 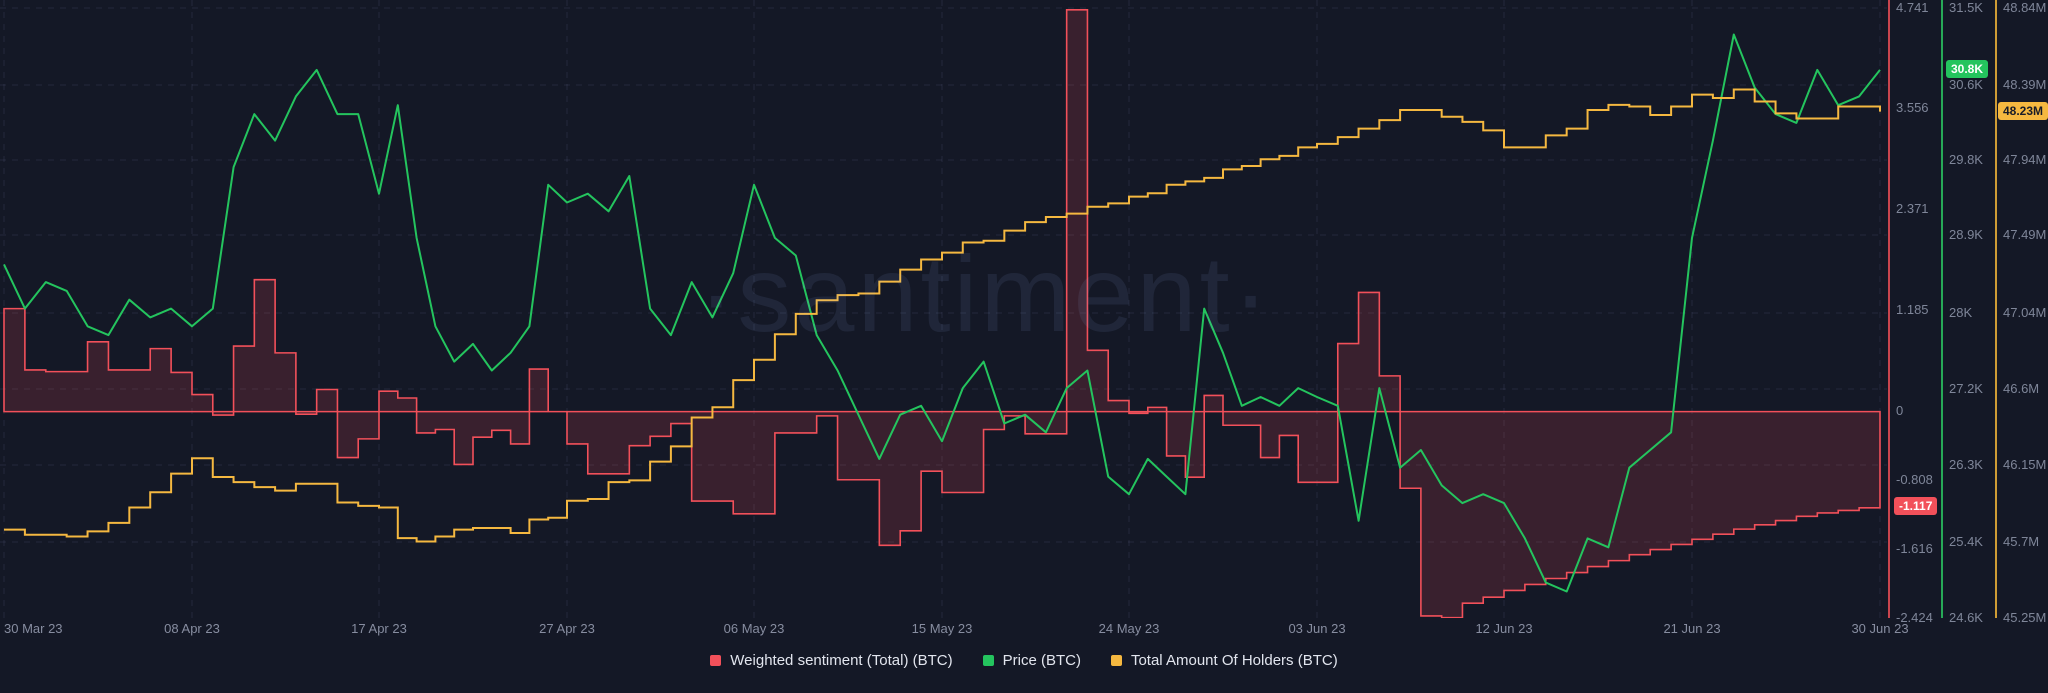 What do you see at coordinates (2025, 159) in the screenshot?
I see `holders-axis-tick-label: 47.94M` at bounding box center [2025, 159].